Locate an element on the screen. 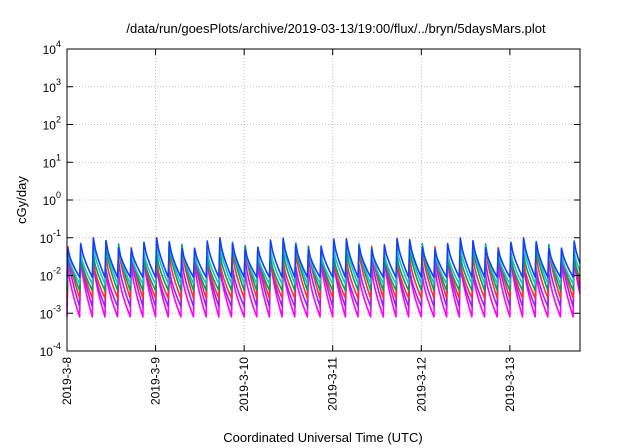 Image resolution: width=640 pixels, height=448 pixels. x-tick-label: 2019-3-8 is located at coordinates (67, 381).